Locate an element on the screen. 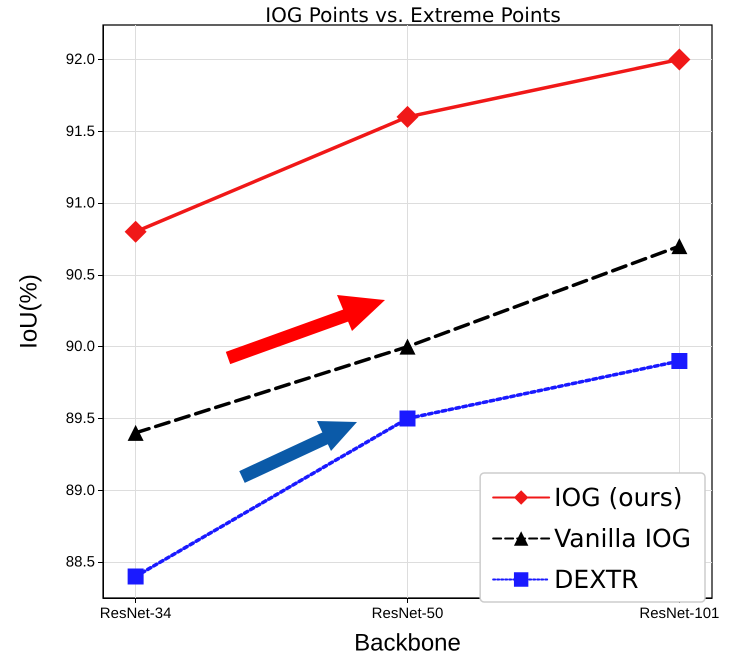  y-tick-label: 92.0 is located at coordinates (80, 59).